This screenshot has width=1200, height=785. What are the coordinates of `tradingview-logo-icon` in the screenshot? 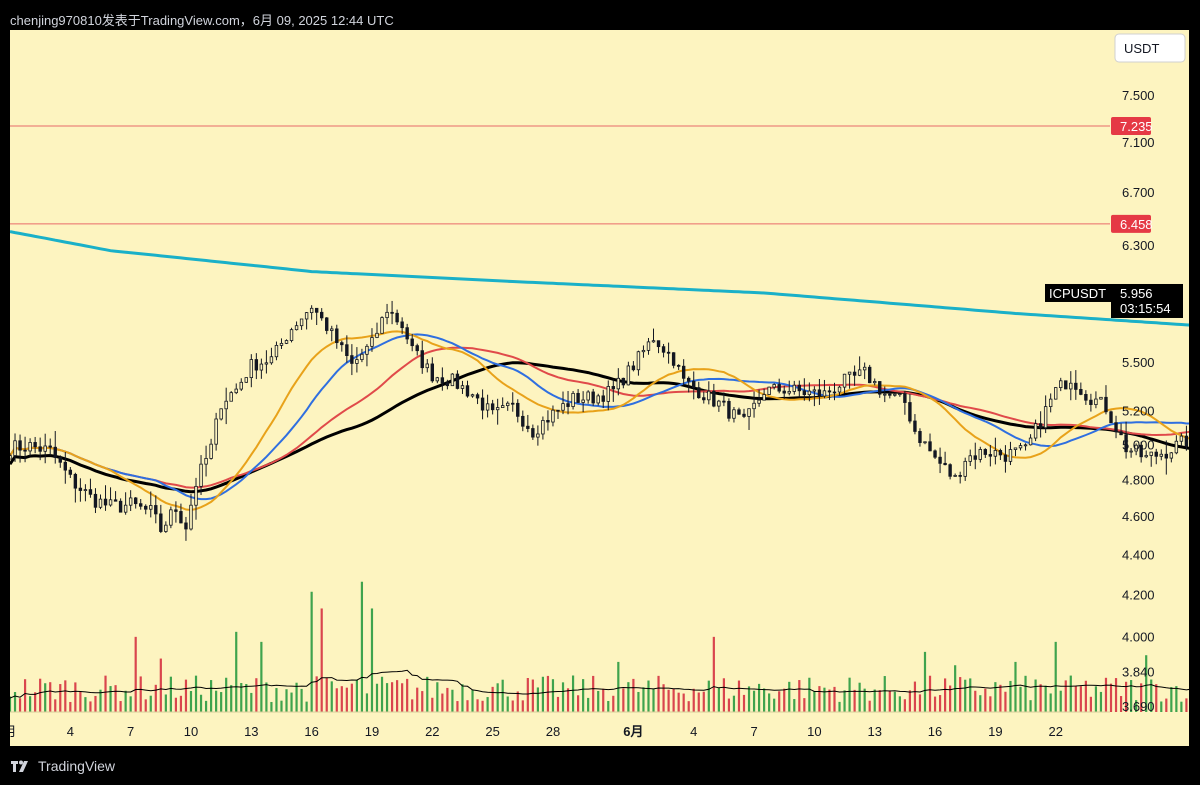 It's located at (19, 766).